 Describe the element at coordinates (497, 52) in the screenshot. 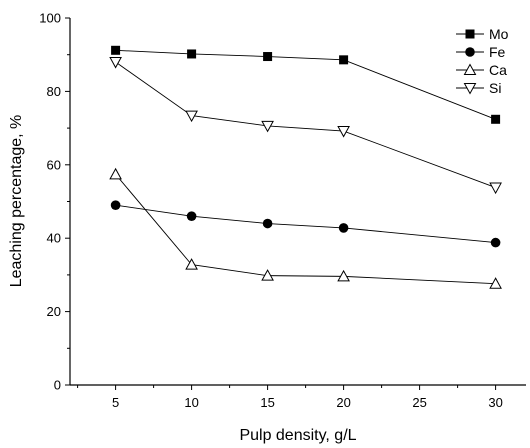

I see `legend-label-fe: Fe` at that location.